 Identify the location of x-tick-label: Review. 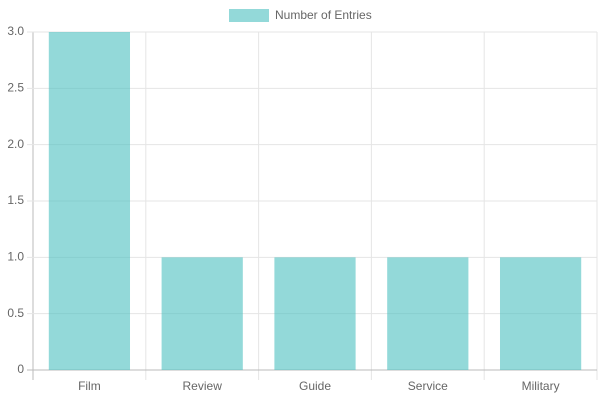
(203, 386).